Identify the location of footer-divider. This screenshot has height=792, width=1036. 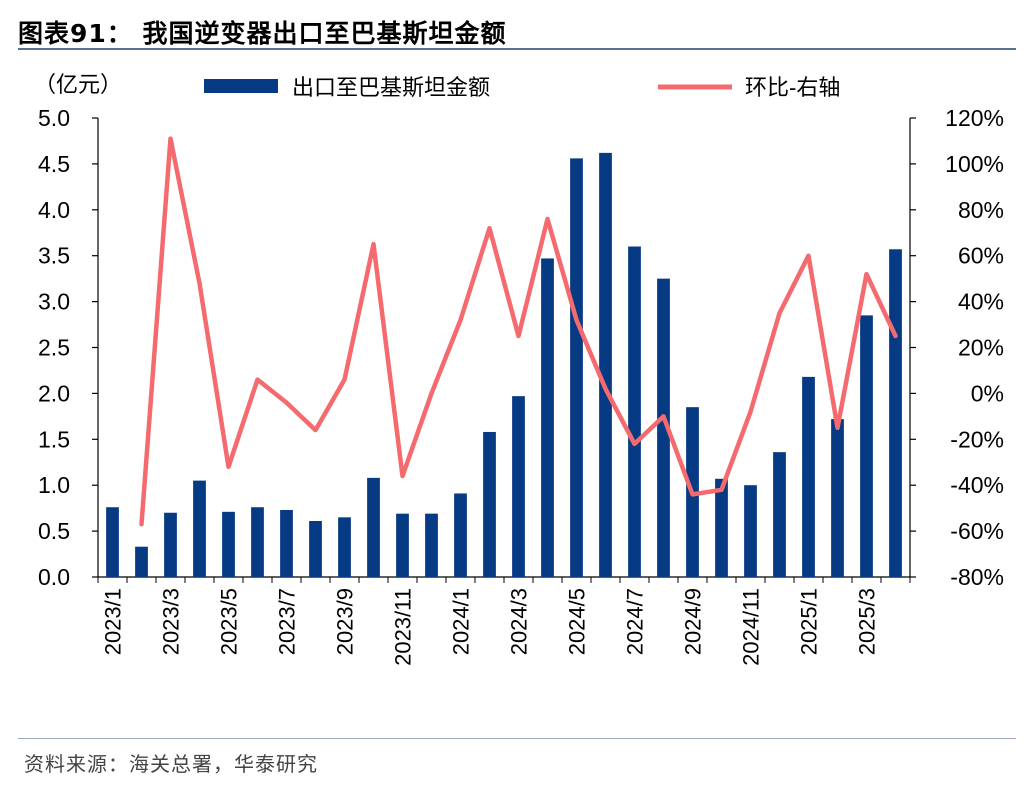
(517, 738).